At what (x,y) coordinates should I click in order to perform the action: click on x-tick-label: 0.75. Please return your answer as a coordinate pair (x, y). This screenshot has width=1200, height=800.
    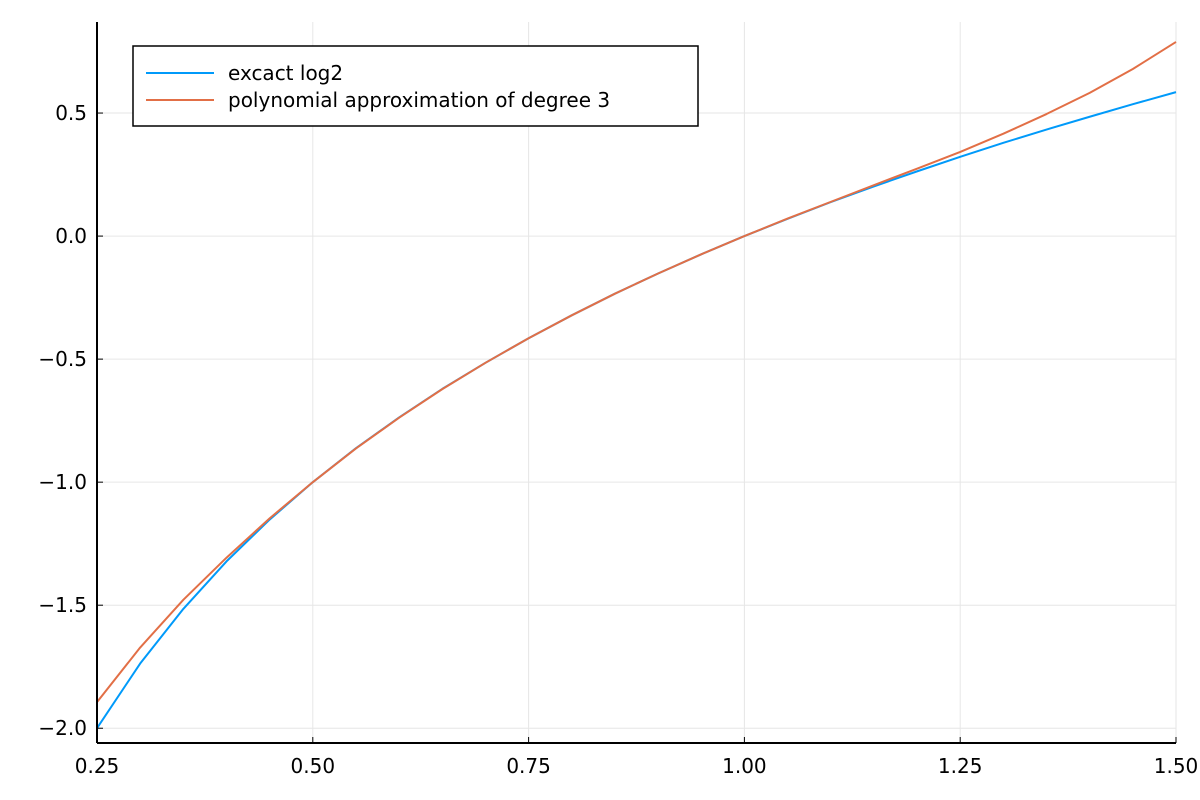
    Looking at the image, I should click on (528, 766).